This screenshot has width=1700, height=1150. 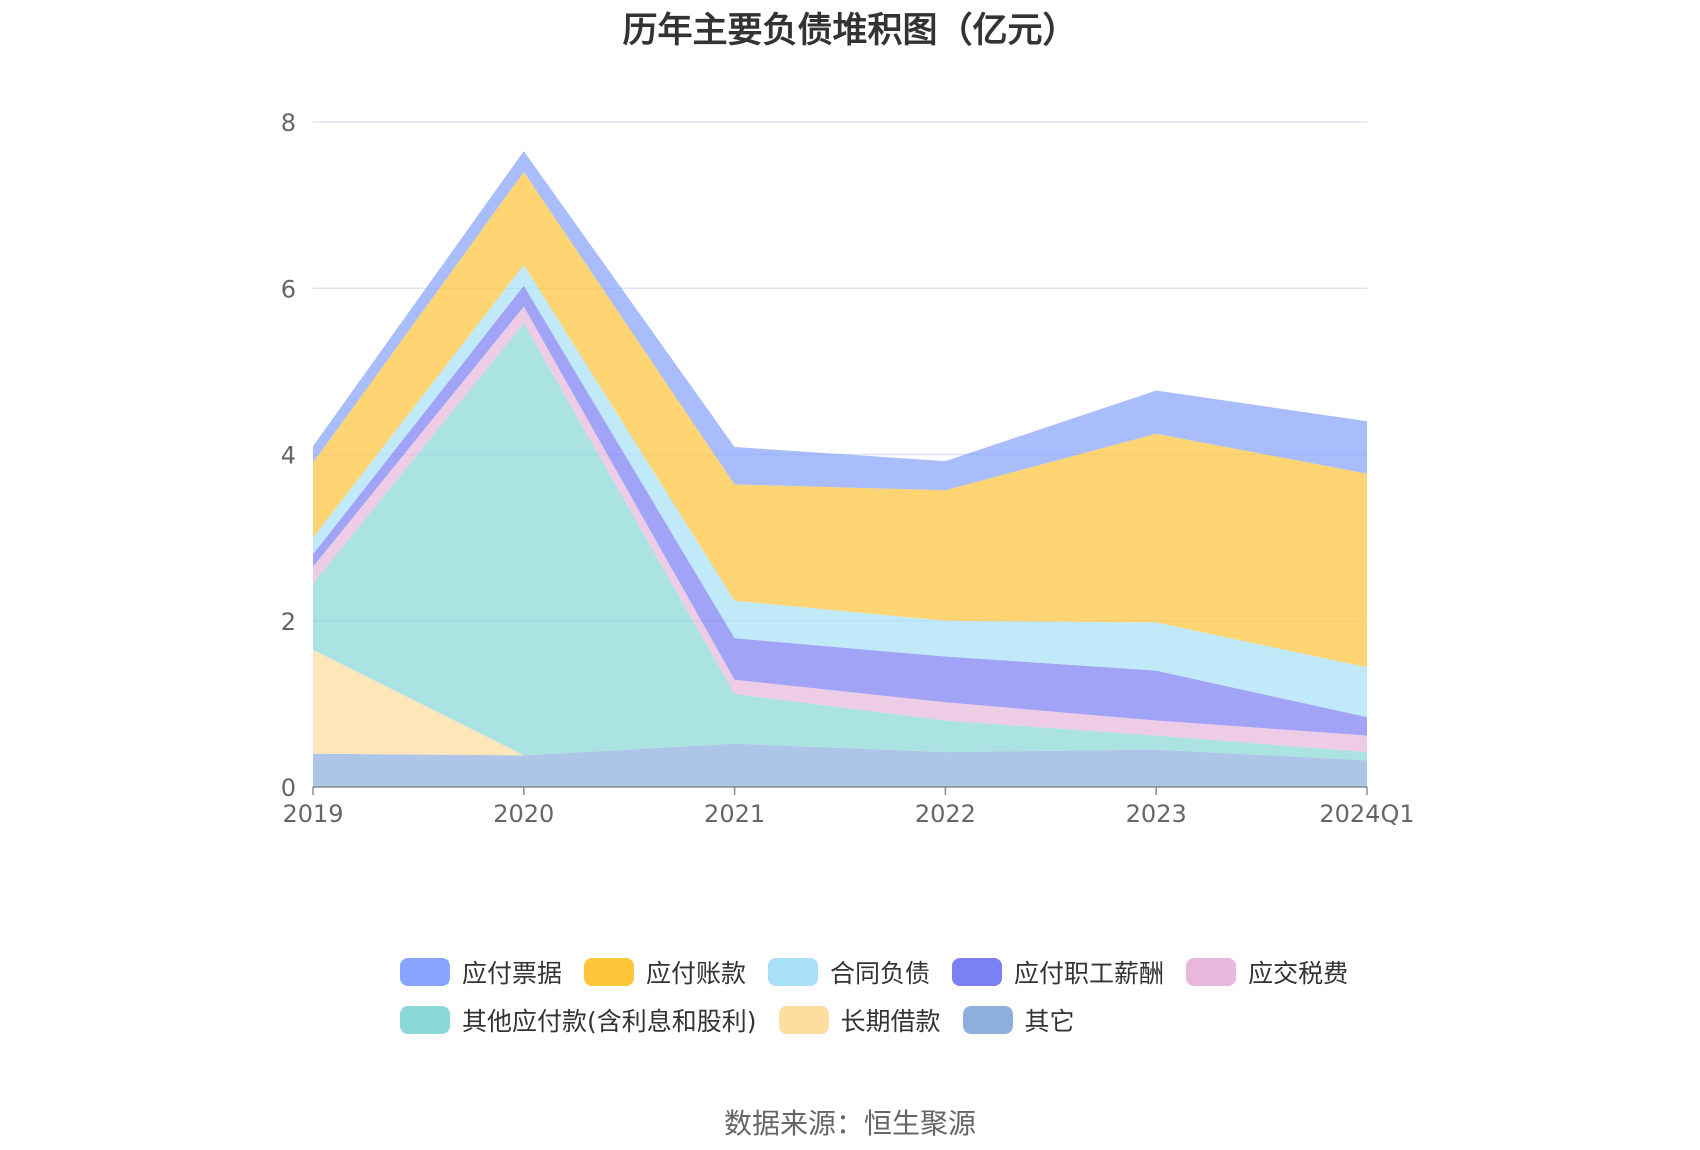 What do you see at coordinates (945, 814) in the screenshot?
I see `x-tick-label: 2022` at bounding box center [945, 814].